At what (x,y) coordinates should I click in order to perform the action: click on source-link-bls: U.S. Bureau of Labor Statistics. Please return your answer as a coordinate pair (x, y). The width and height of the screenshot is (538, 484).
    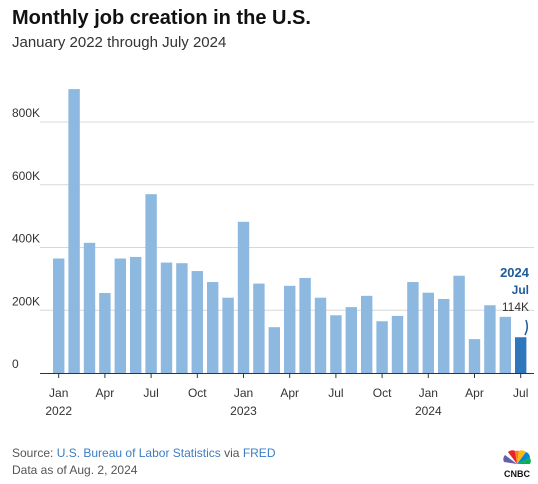
    Looking at the image, I should click on (138, 453).